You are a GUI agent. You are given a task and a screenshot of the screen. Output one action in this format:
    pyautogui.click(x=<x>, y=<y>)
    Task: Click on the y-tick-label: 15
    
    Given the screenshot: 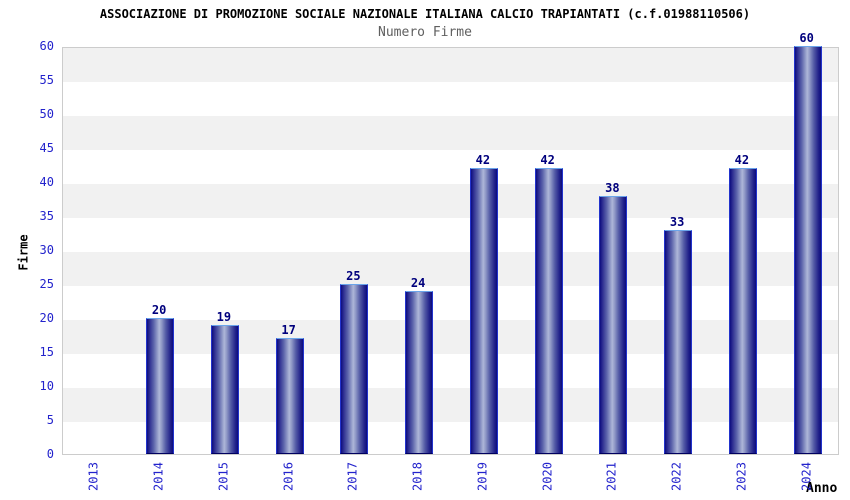 What is the action you would take?
    pyautogui.click(x=46, y=352)
    